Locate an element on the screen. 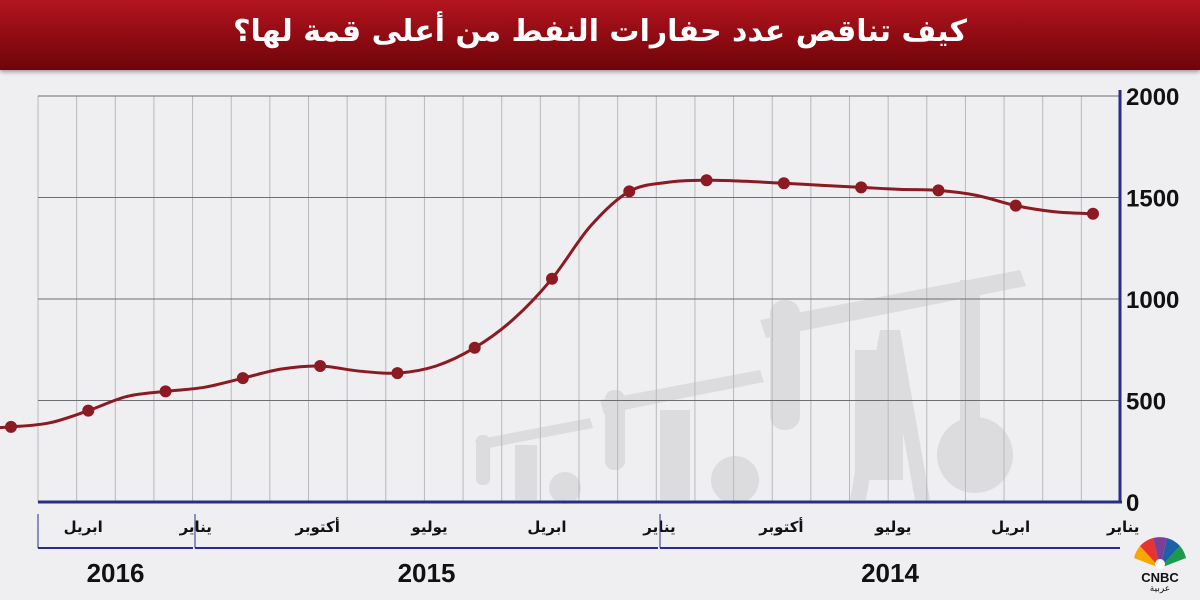  y-tick-label: 1000 is located at coordinates (1152, 300).